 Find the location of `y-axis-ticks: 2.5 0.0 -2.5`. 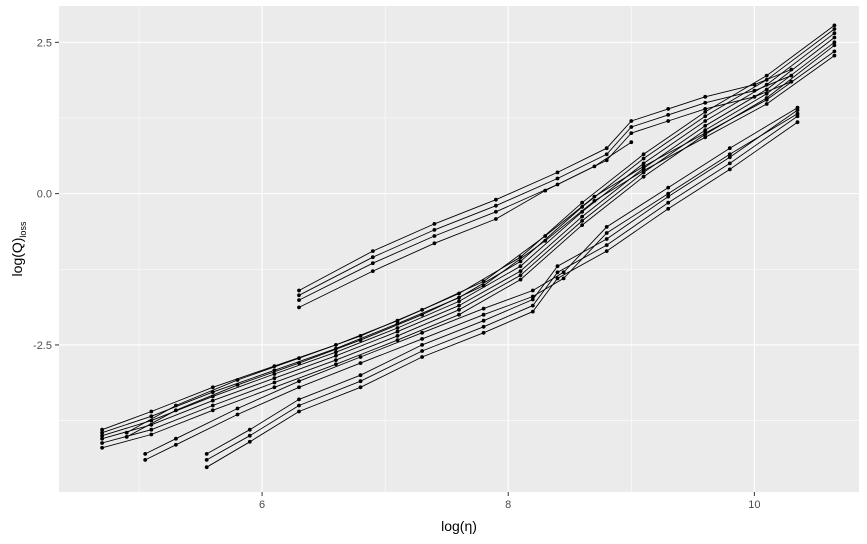

y-axis-ticks: 2.5 0.0 -2.5 is located at coordinates (46, 194).